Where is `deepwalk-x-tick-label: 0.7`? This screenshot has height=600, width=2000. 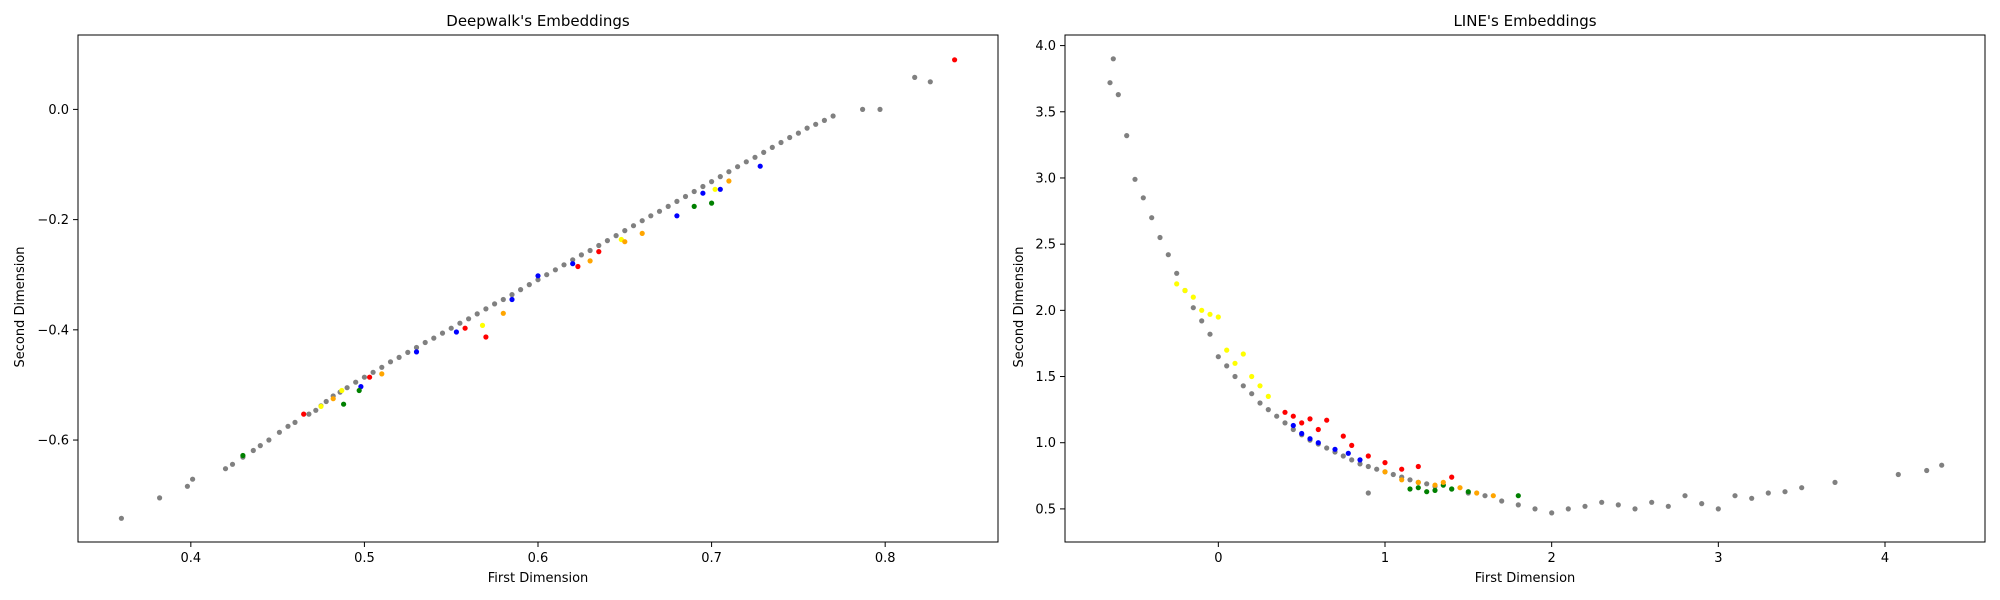 deepwalk-x-tick-label: 0.7 is located at coordinates (711, 558).